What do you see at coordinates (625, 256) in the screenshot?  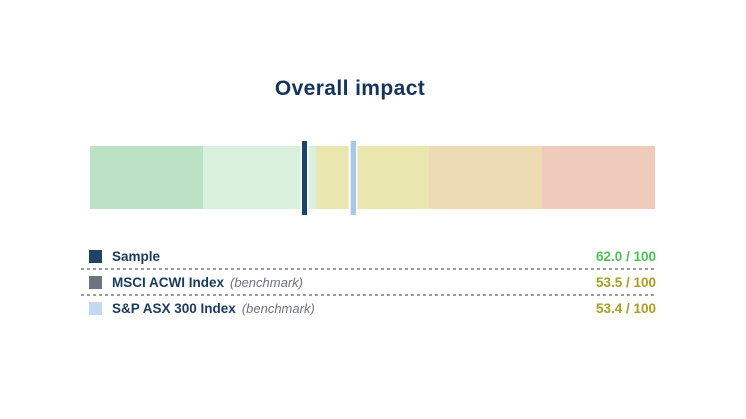 I see `sample-score: 62.0 / 100` at bounding box center [625, 256].